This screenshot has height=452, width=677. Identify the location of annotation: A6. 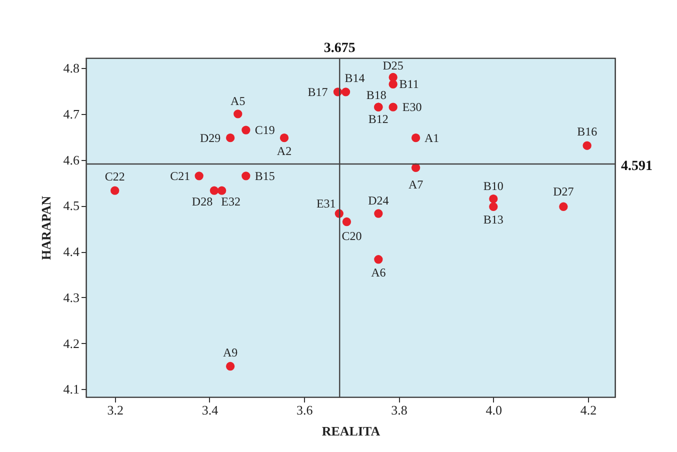
(378, 272).